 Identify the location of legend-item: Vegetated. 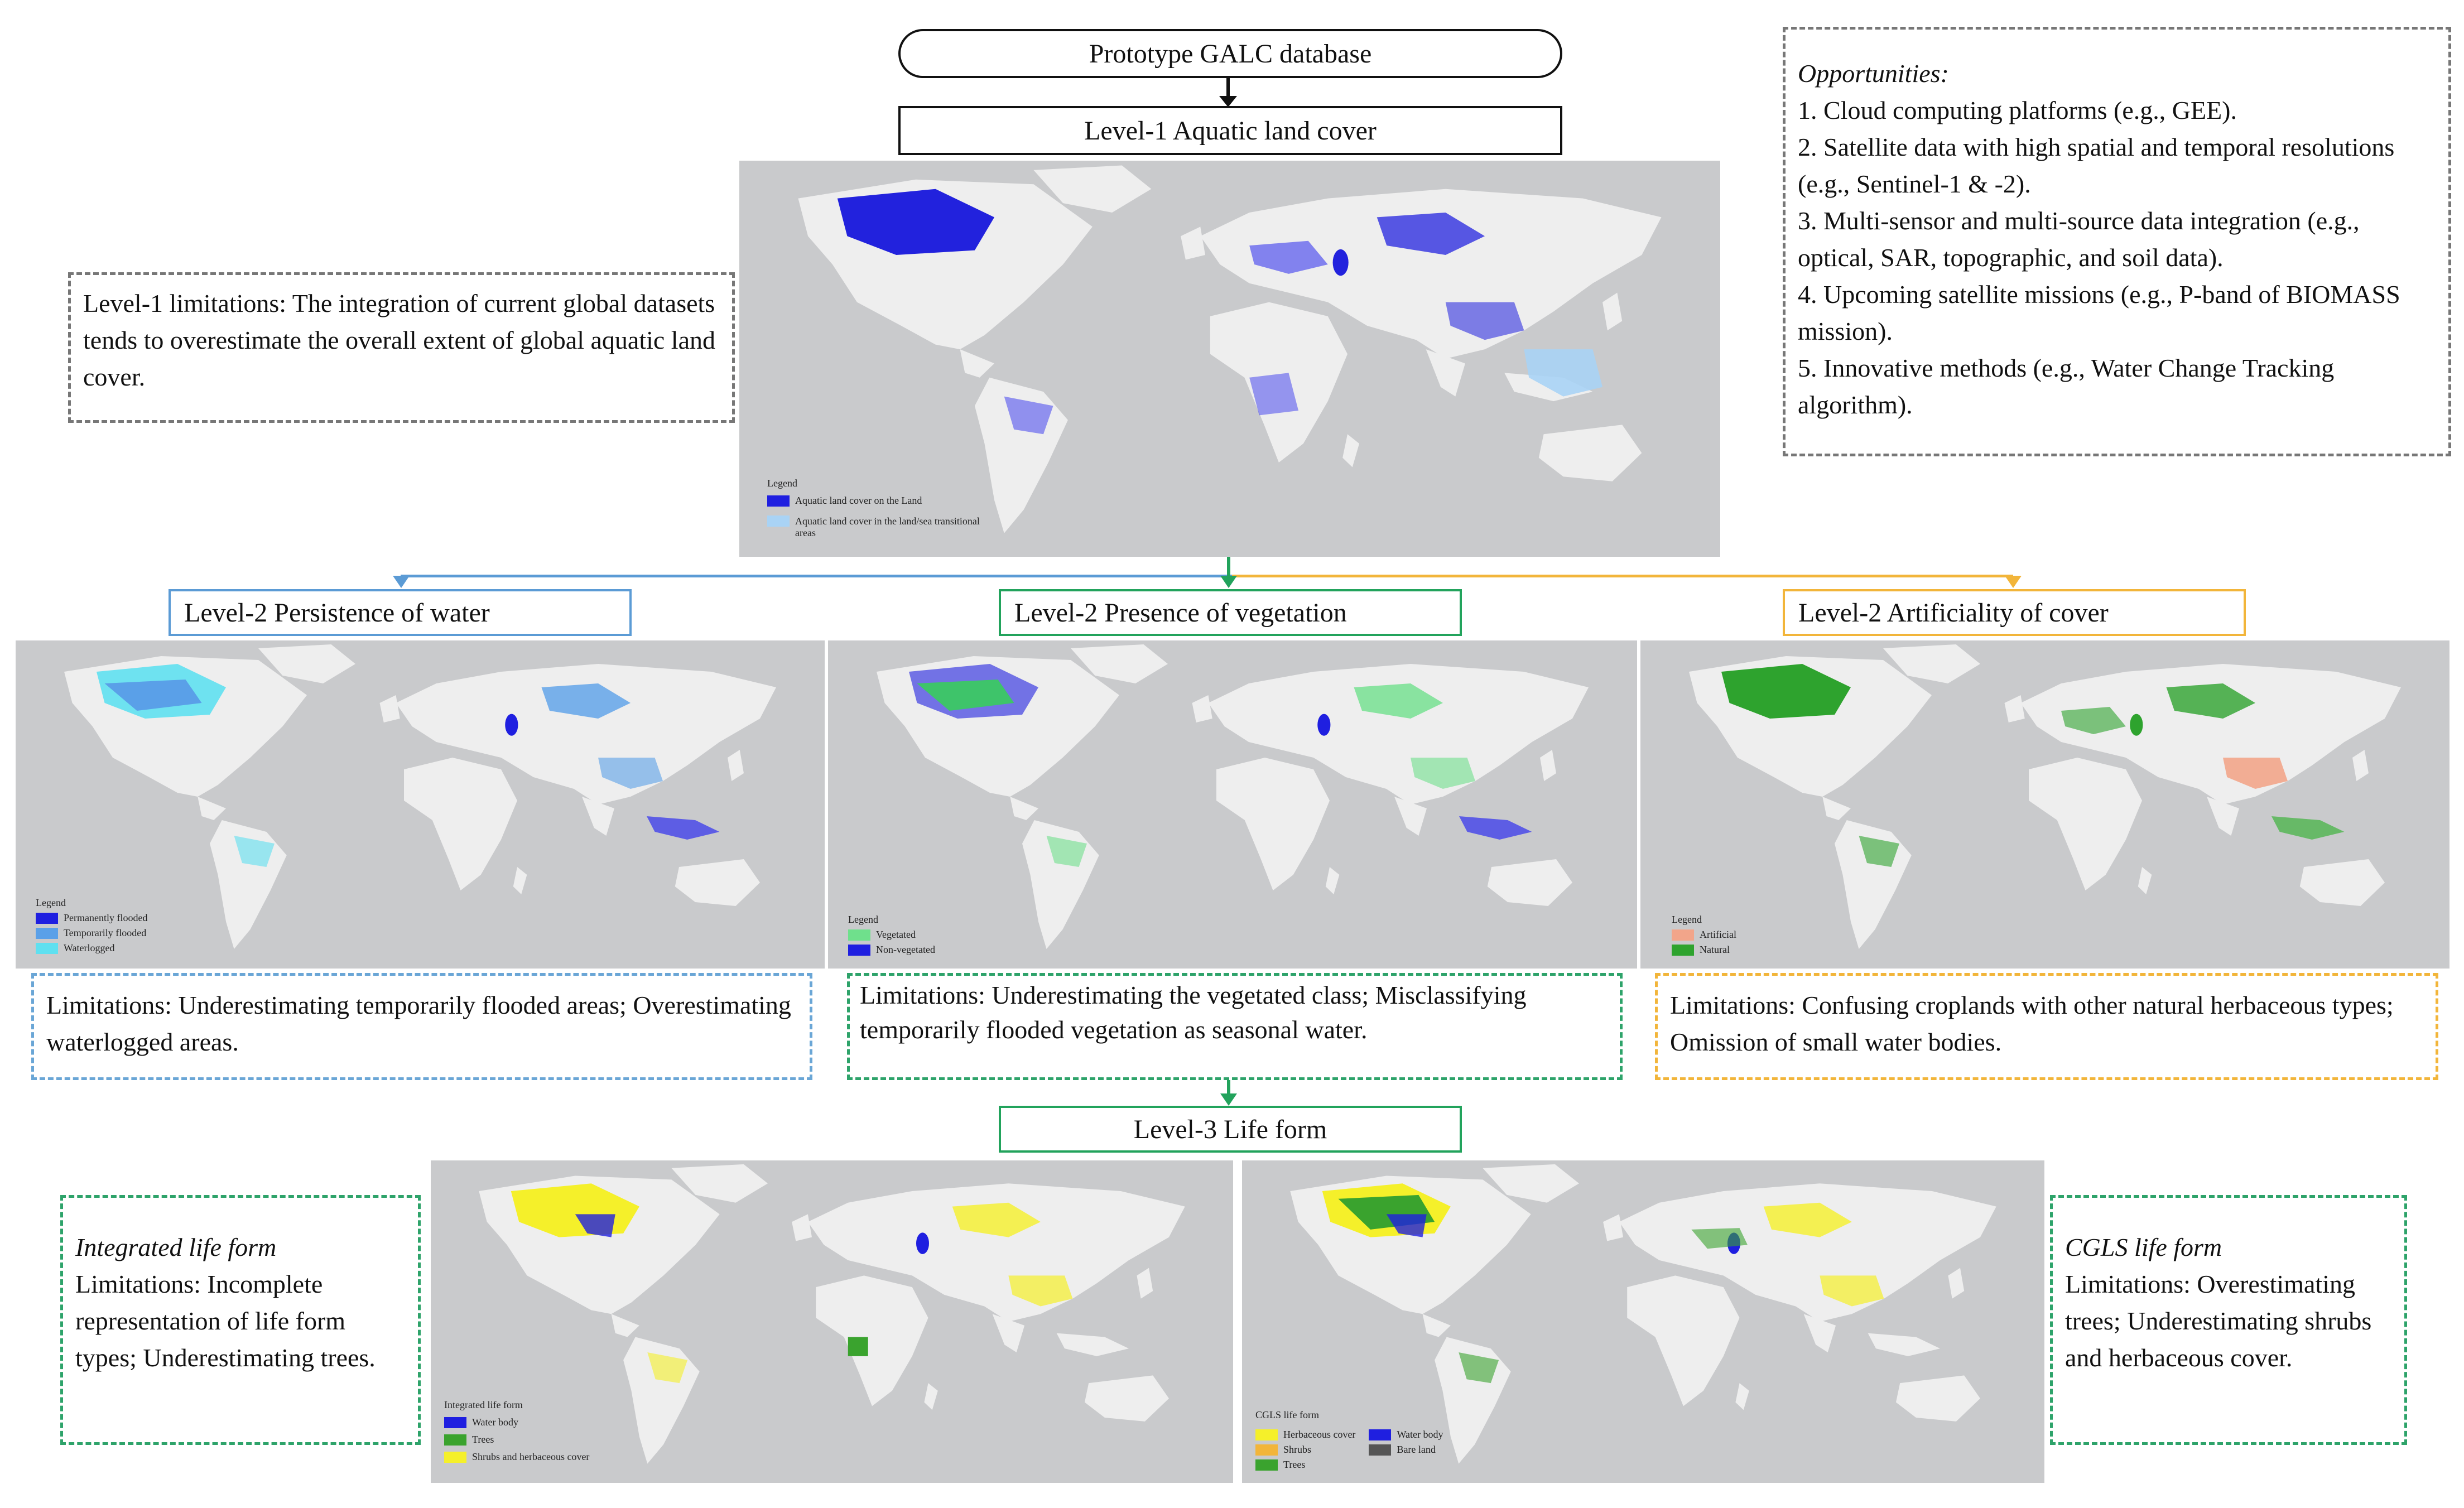
(891, 935).